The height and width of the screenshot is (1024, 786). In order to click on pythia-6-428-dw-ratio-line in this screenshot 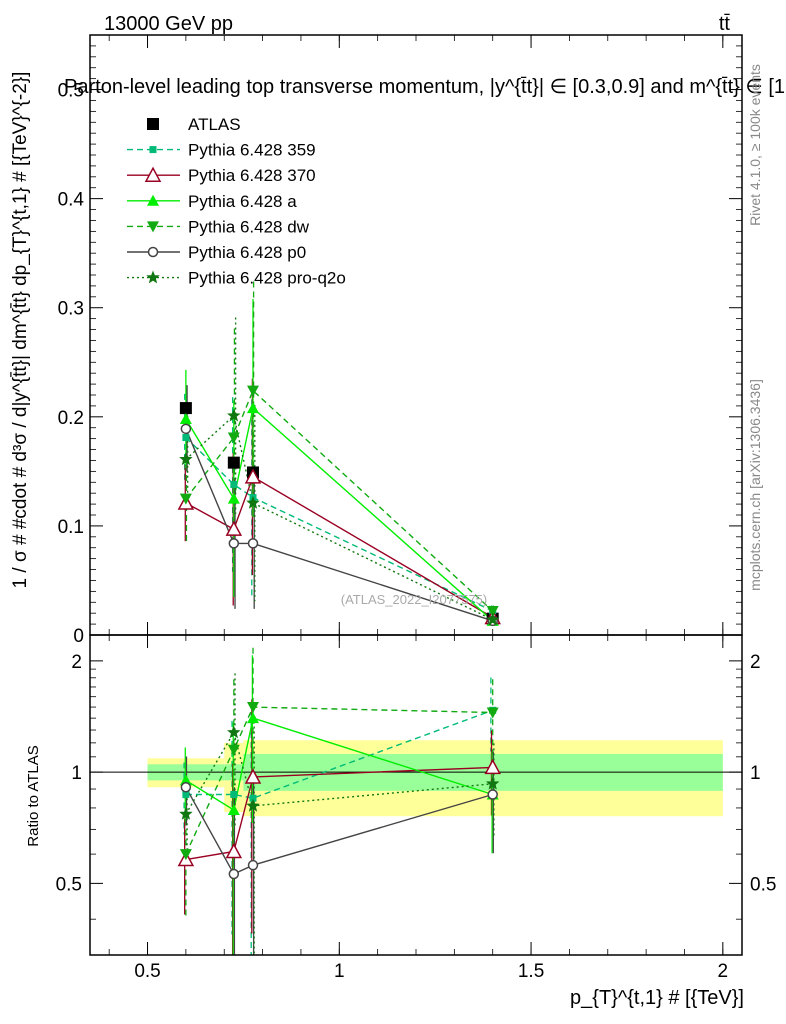, I will do `click(339, 780)`.